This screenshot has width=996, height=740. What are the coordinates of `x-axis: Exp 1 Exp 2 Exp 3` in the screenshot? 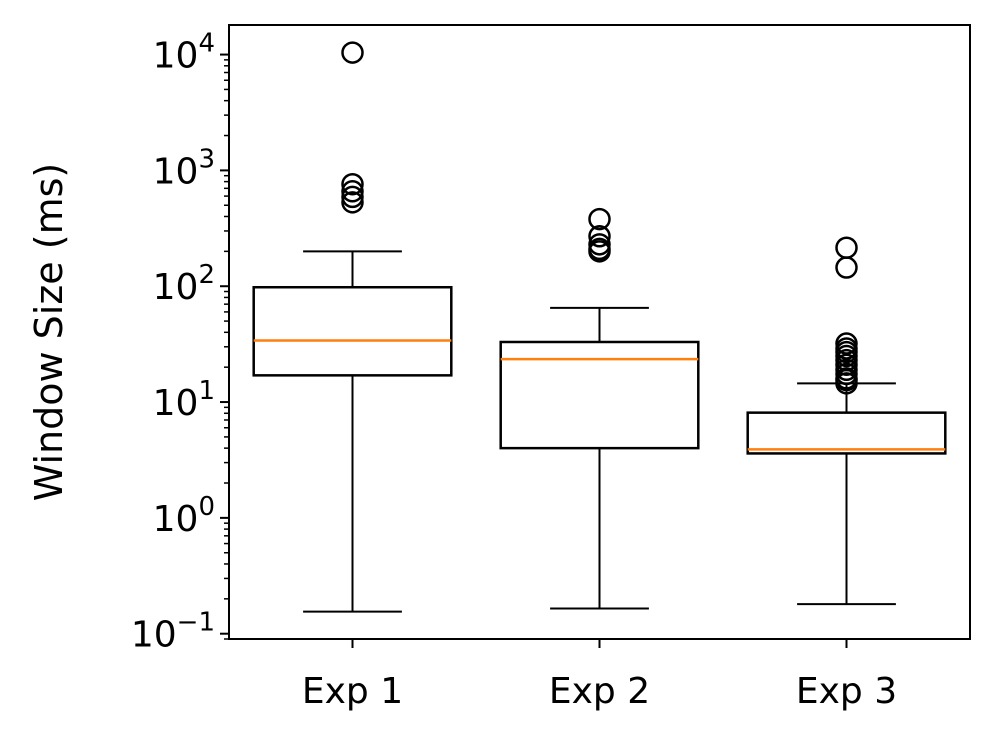 It's located at (599, 675).